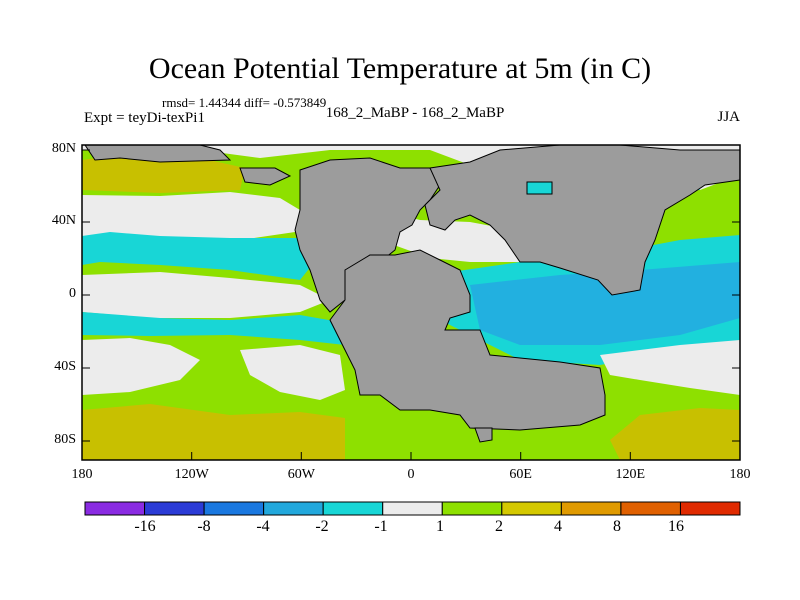 The width and height of the screenshot is (800, 600). What do you see at coordinates (676, 526) in the screenshot?
I see `colorbar-label: 16` at bounding box center [676, 526].